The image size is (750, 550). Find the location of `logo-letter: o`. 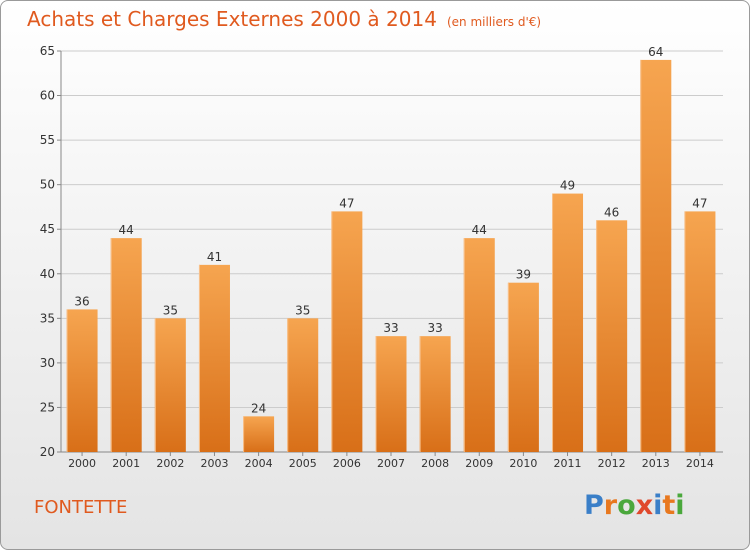

logo-letter: o is located at coordinates (626, 505).